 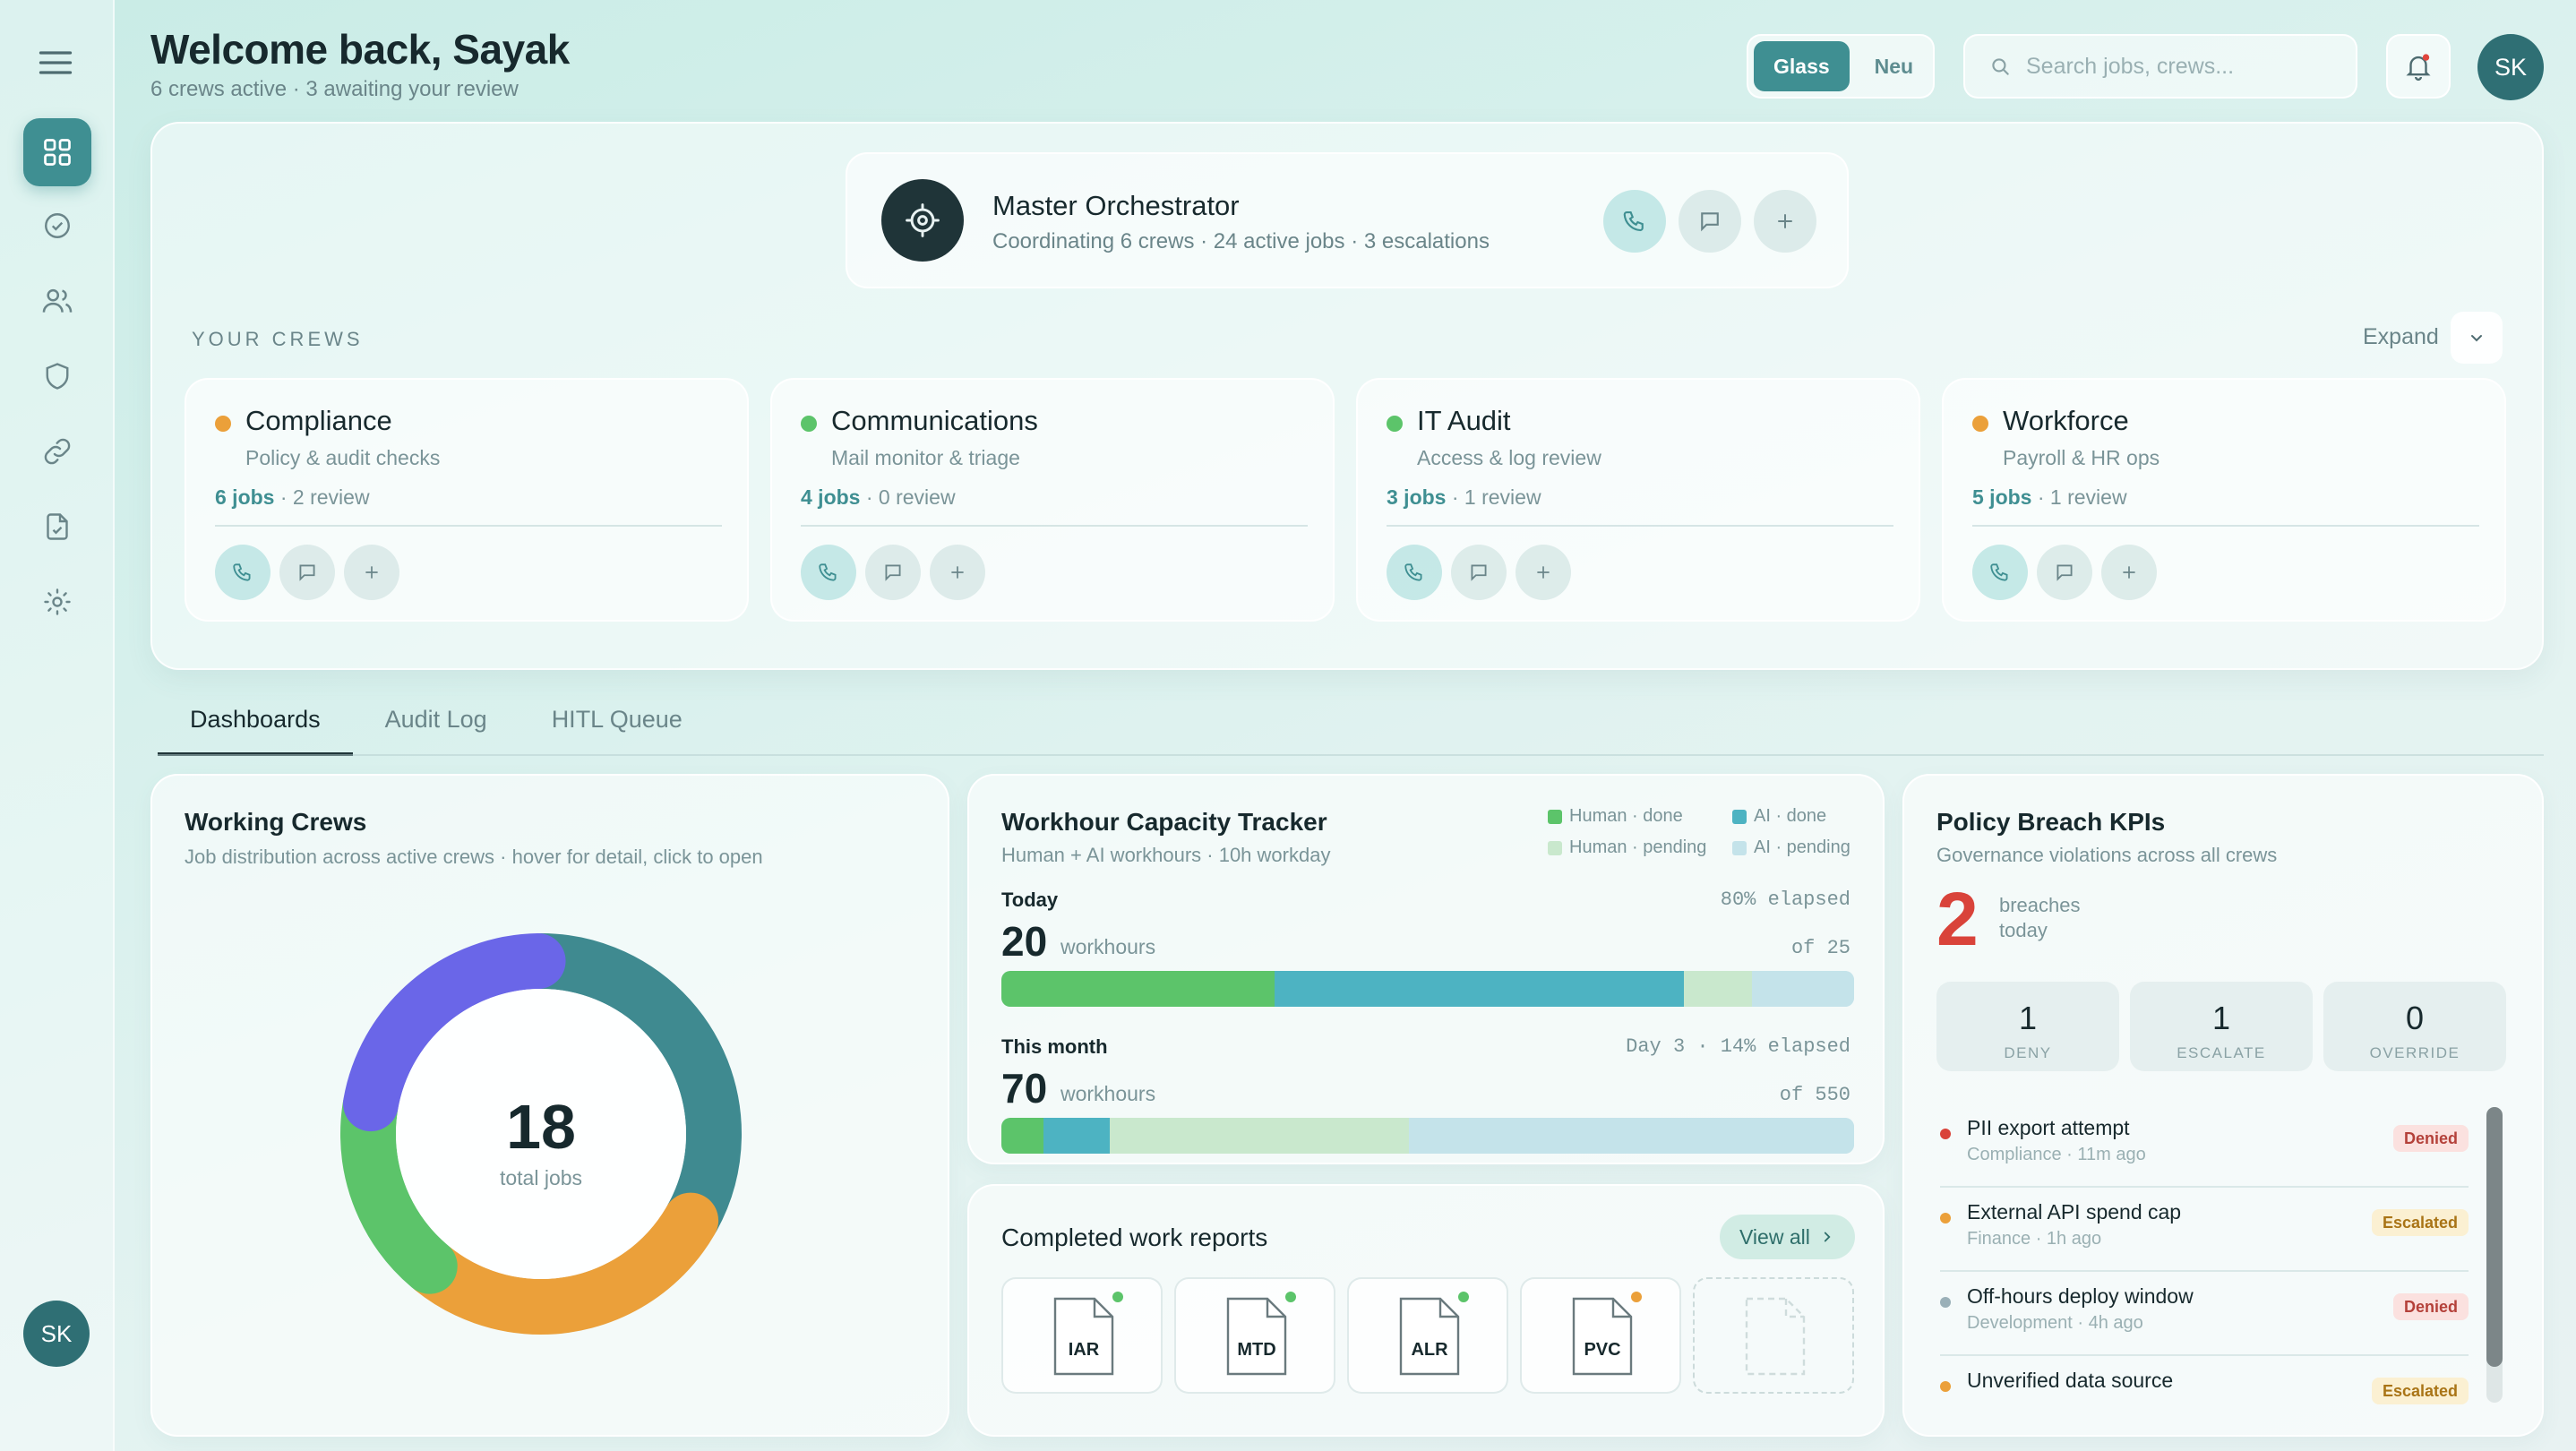 What do you see at coordinates (1082, 1336) in the screenshot?
I see `report-iar: IAR` at bounding box center [1082, 1336].